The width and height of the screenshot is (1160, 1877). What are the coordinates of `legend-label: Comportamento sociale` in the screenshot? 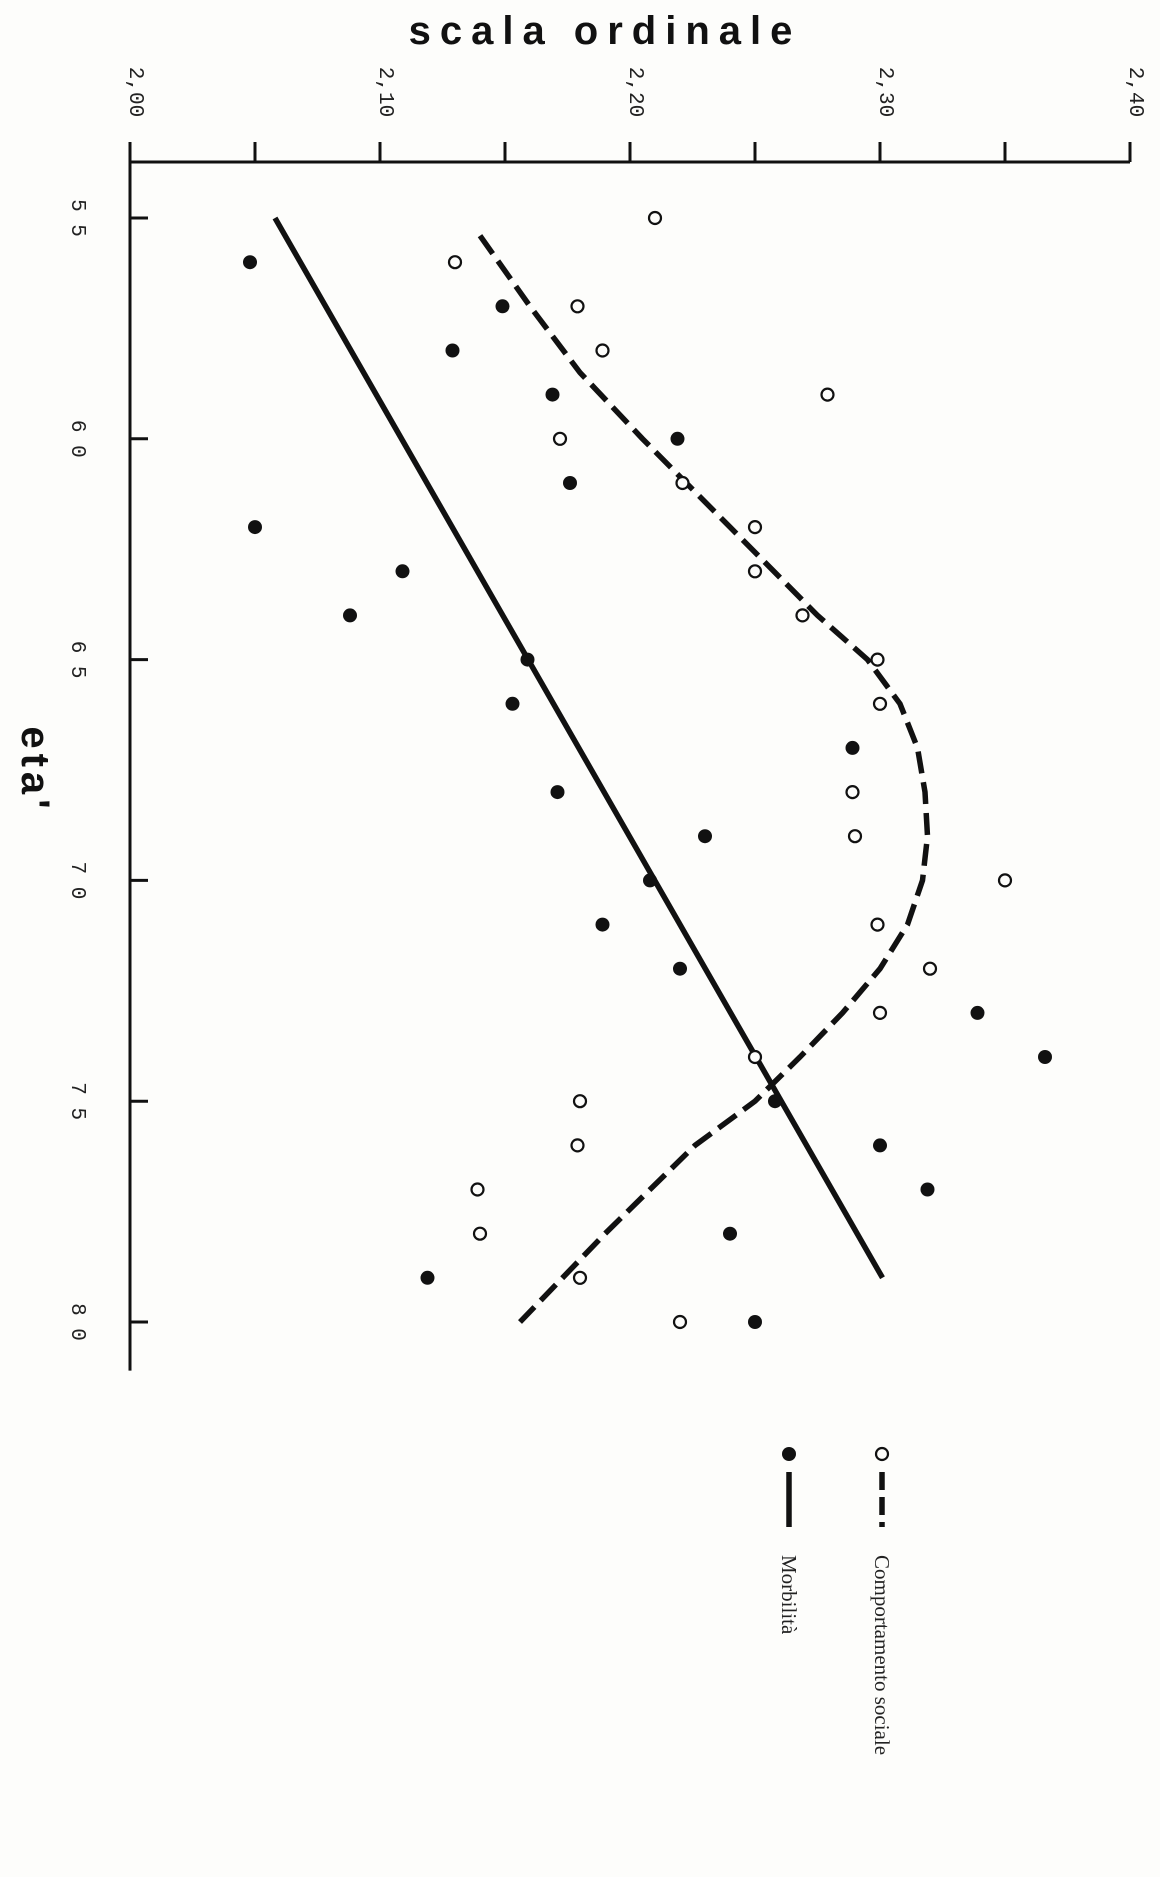 It's located at (882, 1655).